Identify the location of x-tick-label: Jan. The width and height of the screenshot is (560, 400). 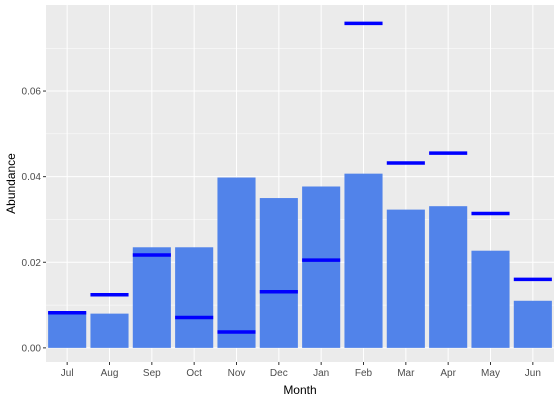
(321, 373).